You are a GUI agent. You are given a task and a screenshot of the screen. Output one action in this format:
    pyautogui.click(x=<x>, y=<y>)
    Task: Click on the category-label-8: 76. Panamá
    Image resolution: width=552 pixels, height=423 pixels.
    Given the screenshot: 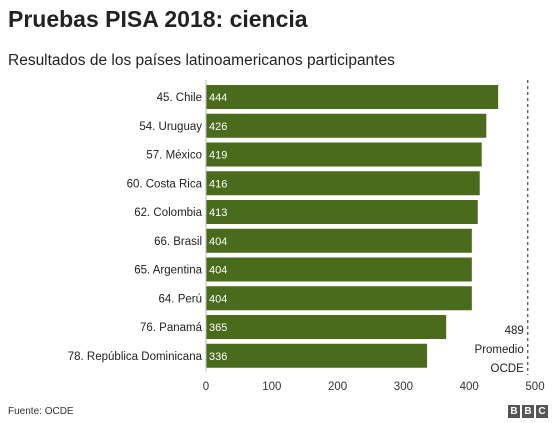 What is the action you would take?
    pyautogui.click(x=171, y=328)
    